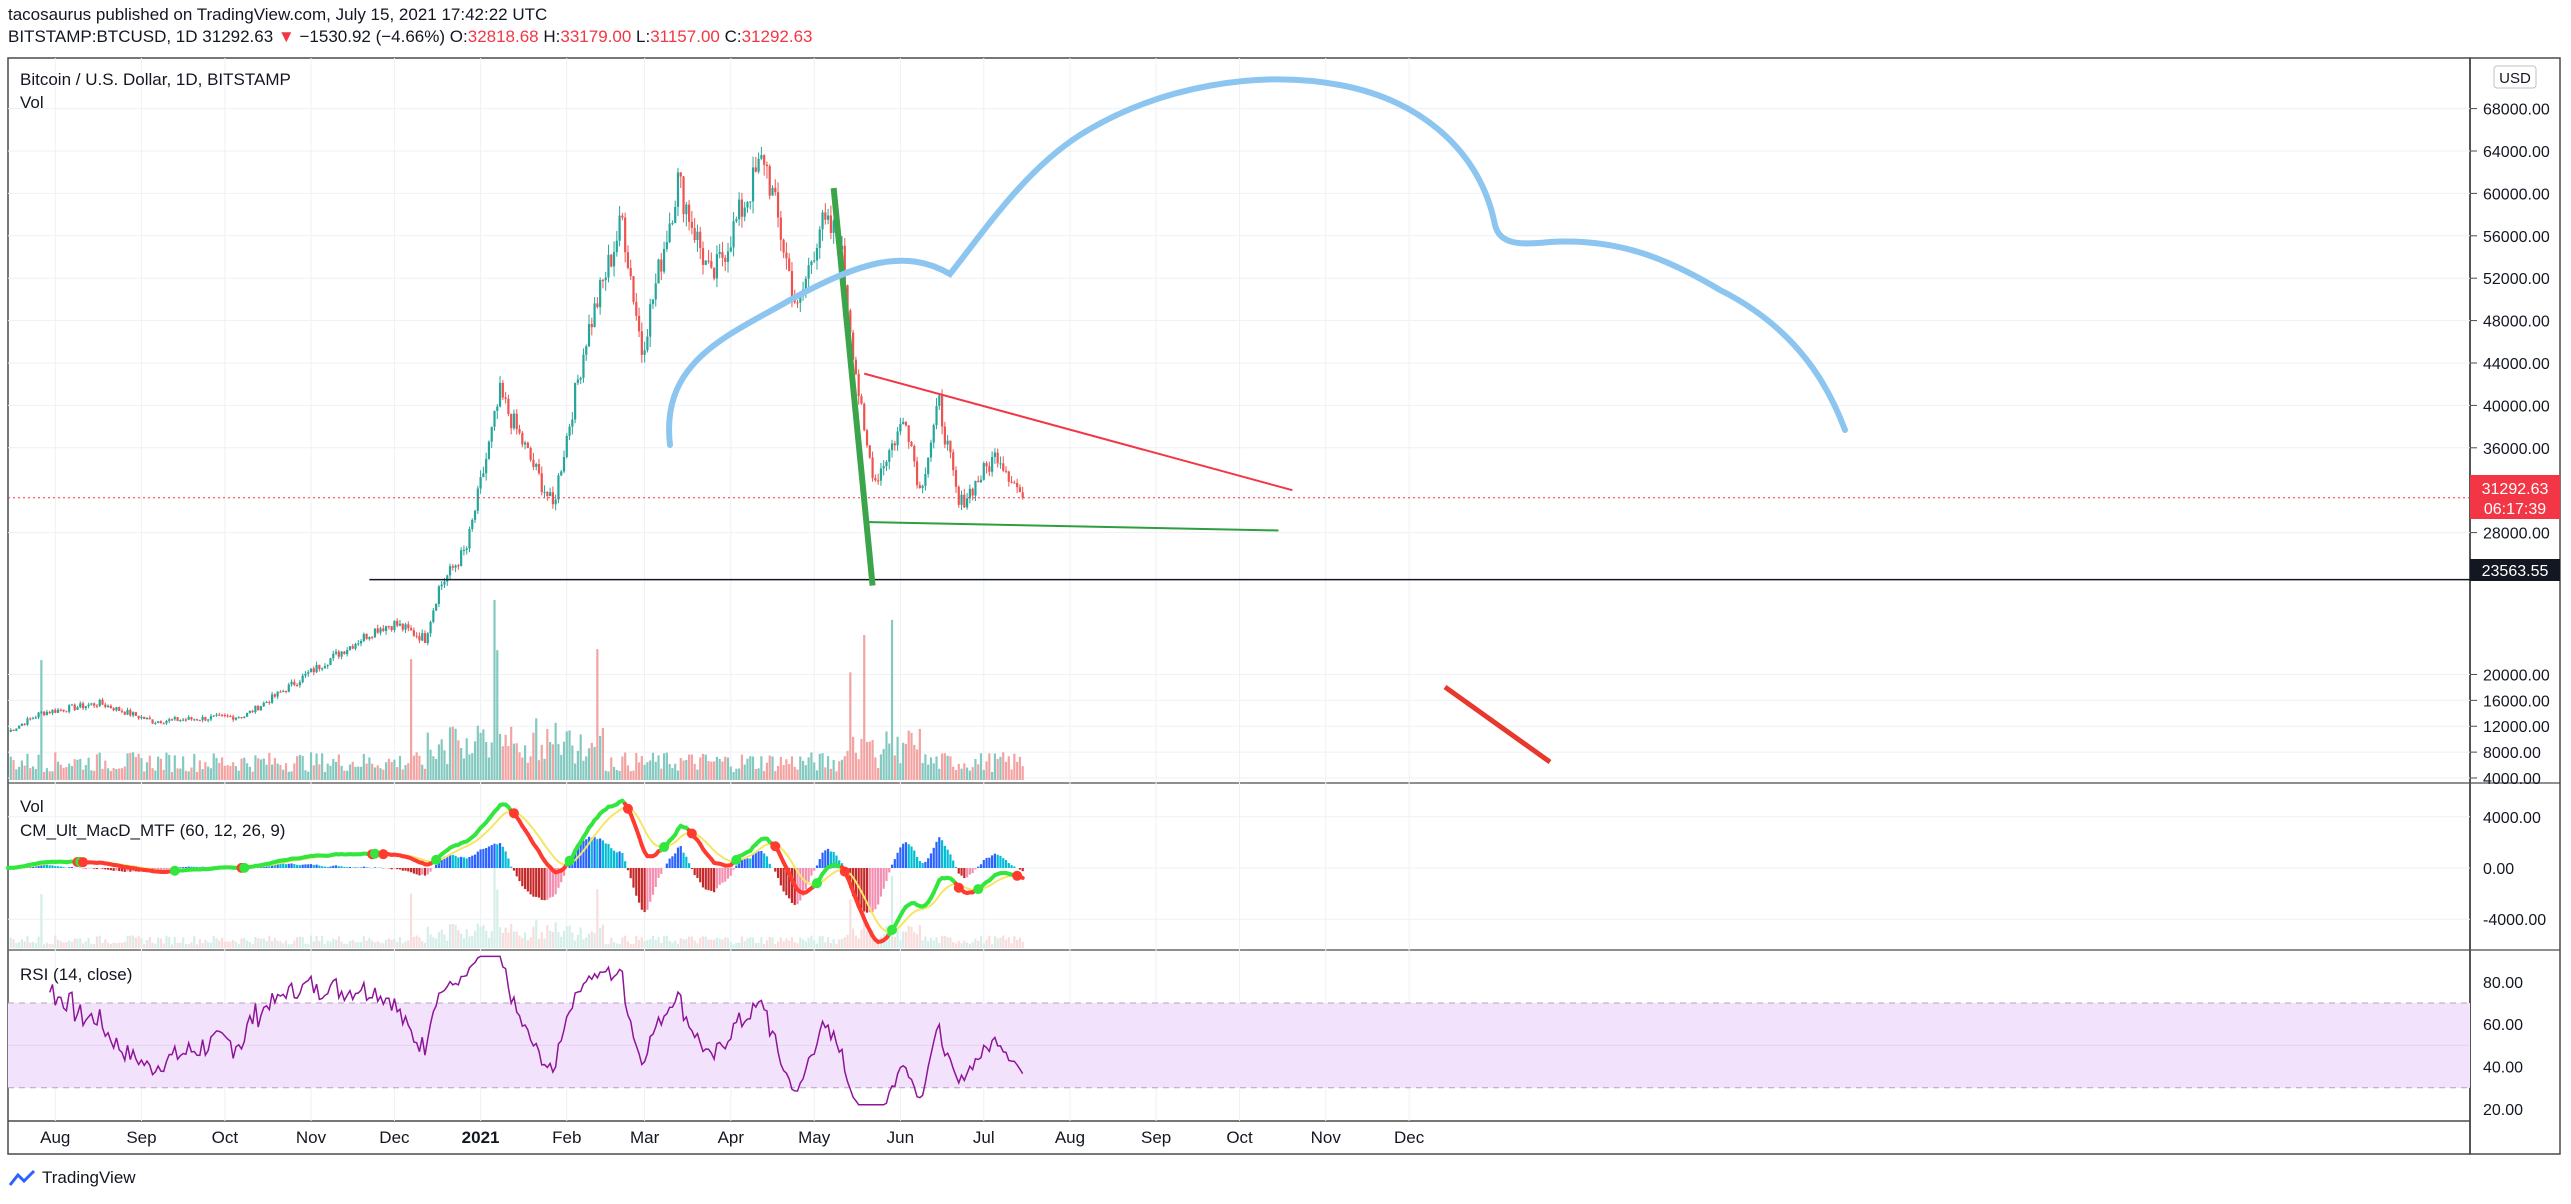 The image size is (2571, 1204). What do you see at coordinates (2516, 279) in the screenshot?
I see `y-tick-label: 52000.00` at bounding box center [2516, 279].